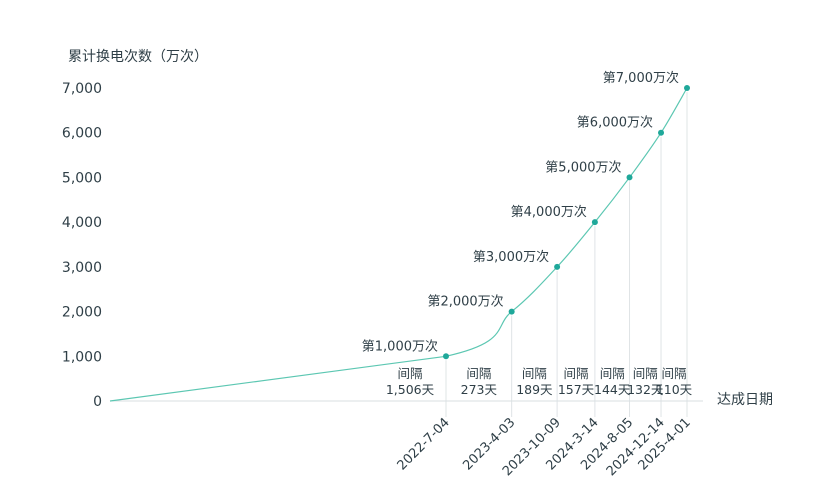 This screenshot has height=504, width=828. I want to click on y-tick-label: 5,000, so click(82, 178).